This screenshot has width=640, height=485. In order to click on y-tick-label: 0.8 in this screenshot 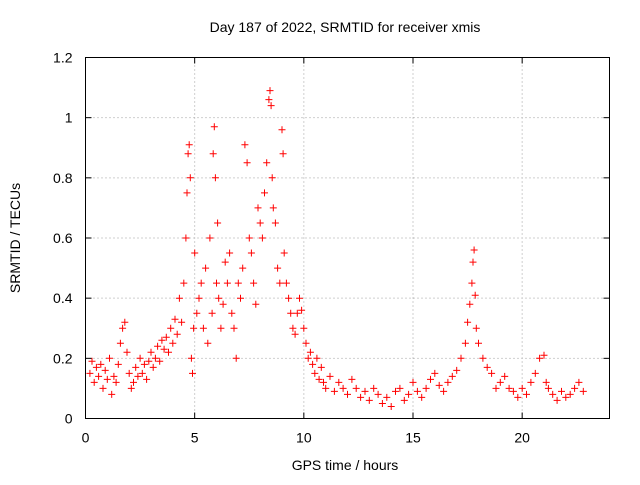, I will do `click(63, 178)`.